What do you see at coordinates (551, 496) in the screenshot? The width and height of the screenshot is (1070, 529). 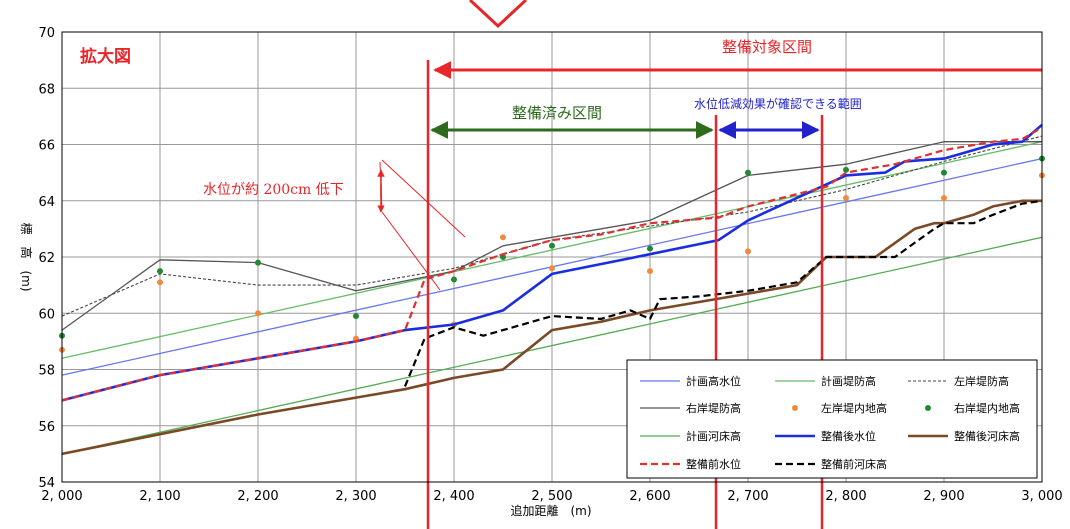 I see `x-tick-label: 2, 500` at bounding box center [551, 496].